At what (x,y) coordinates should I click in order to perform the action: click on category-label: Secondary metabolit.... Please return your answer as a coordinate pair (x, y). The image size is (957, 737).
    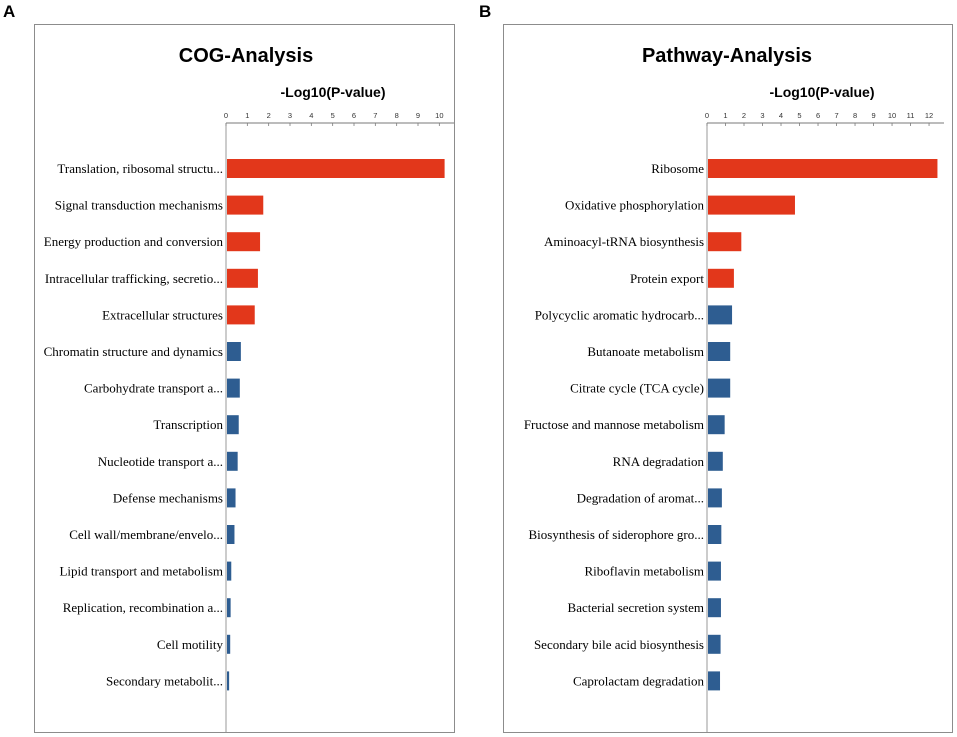
    Looking at the image, I should click on (164, 680).